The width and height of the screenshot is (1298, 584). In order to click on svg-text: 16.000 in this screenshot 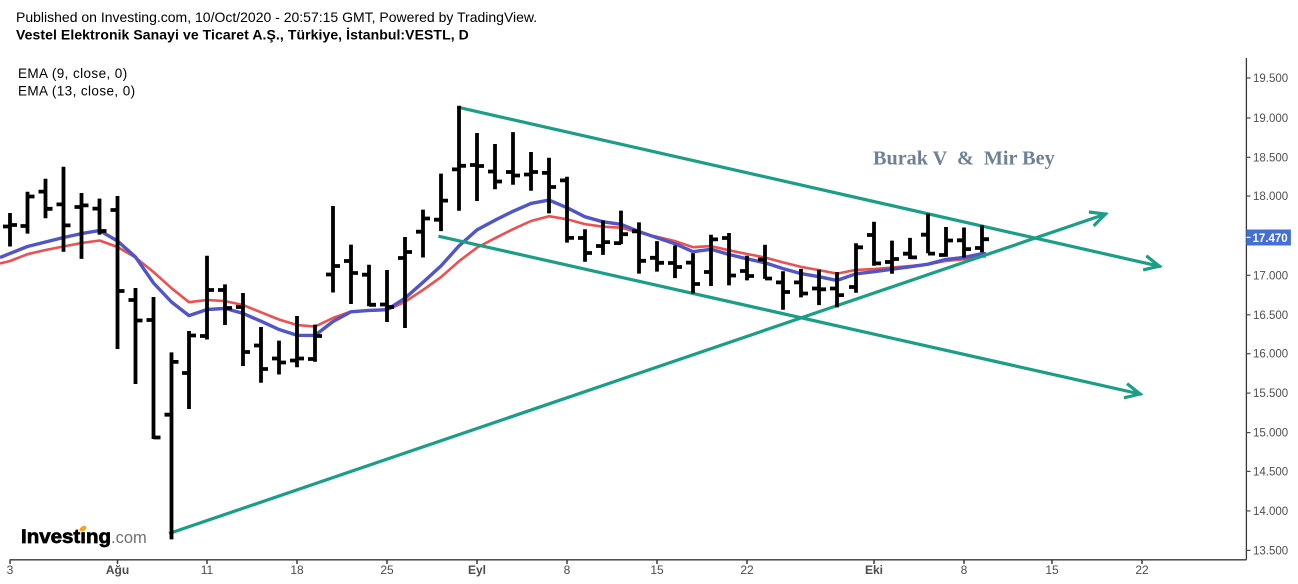, I will do `click(1270, 355)`.